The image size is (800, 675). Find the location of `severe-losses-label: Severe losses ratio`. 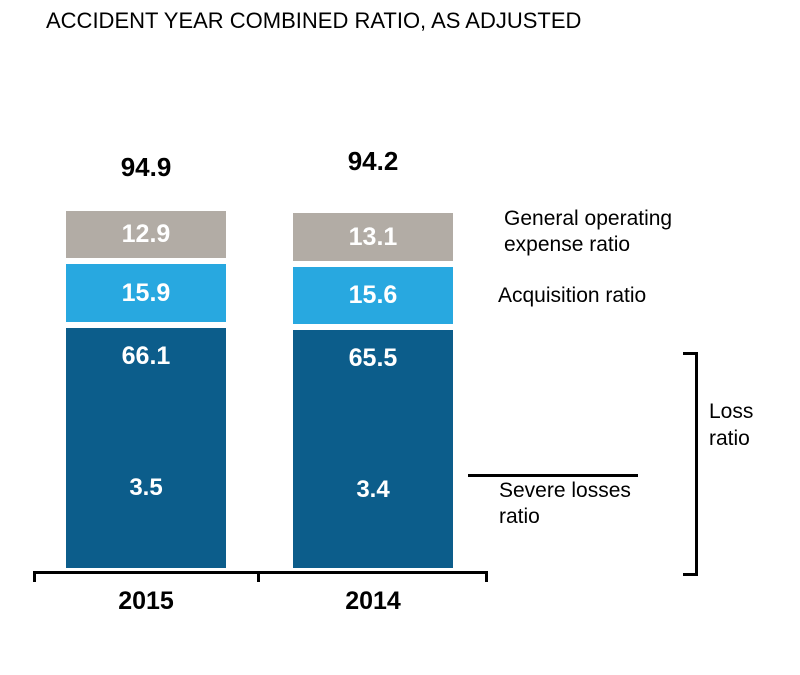

severe-losses-label: Severe losses ratio is located at coordinates (565, 504).